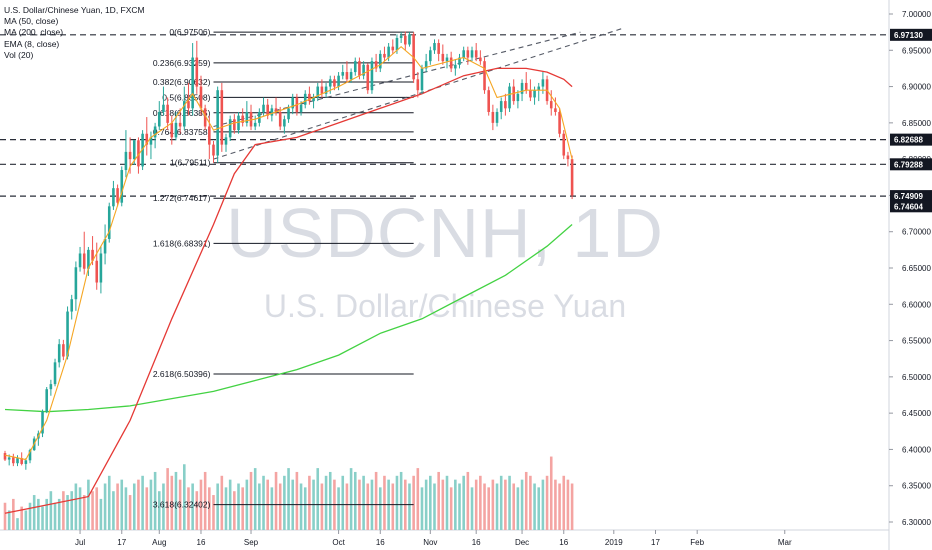 Image resolution: width=932 pixels, height=550 pixels. What do you see at coordinates (74, 10) in the screenshot?
I see `chart-title: U.S. Dollar/Chinese Yuan, 1D, FXCM` at bounding box center [74, 10].